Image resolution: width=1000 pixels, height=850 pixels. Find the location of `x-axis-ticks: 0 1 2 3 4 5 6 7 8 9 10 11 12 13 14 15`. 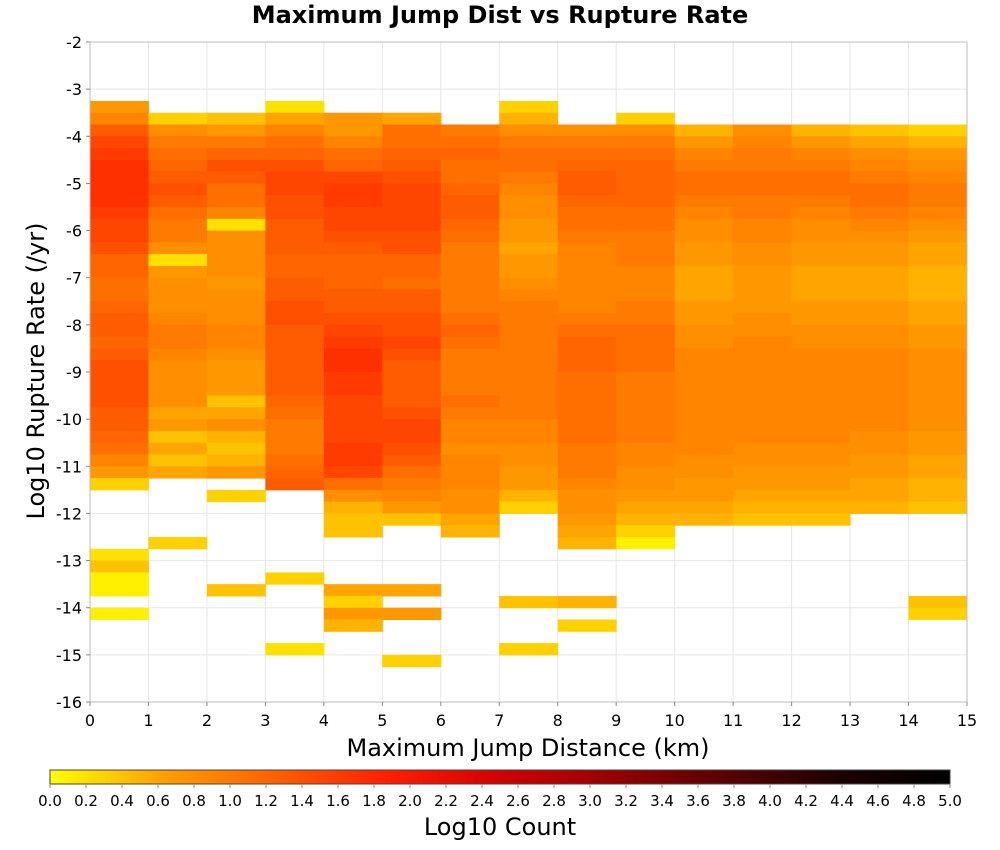

x-axis-ticks: 0 1 2 3 4 5 6 7 8 9 10 11 12 13 14 15 is located at coordinates (531, 716).